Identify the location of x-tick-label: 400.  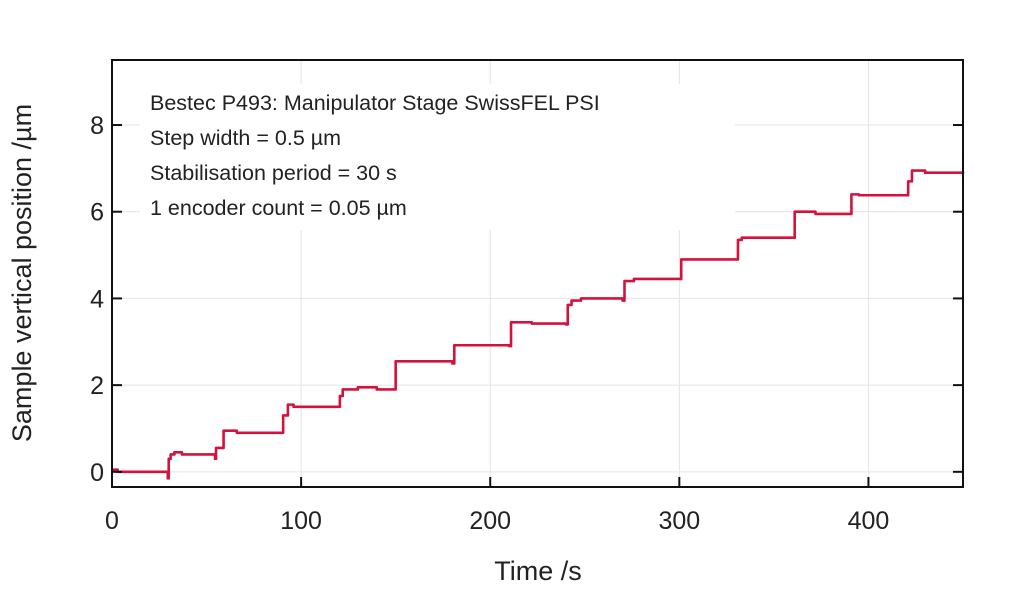
(869, 521).